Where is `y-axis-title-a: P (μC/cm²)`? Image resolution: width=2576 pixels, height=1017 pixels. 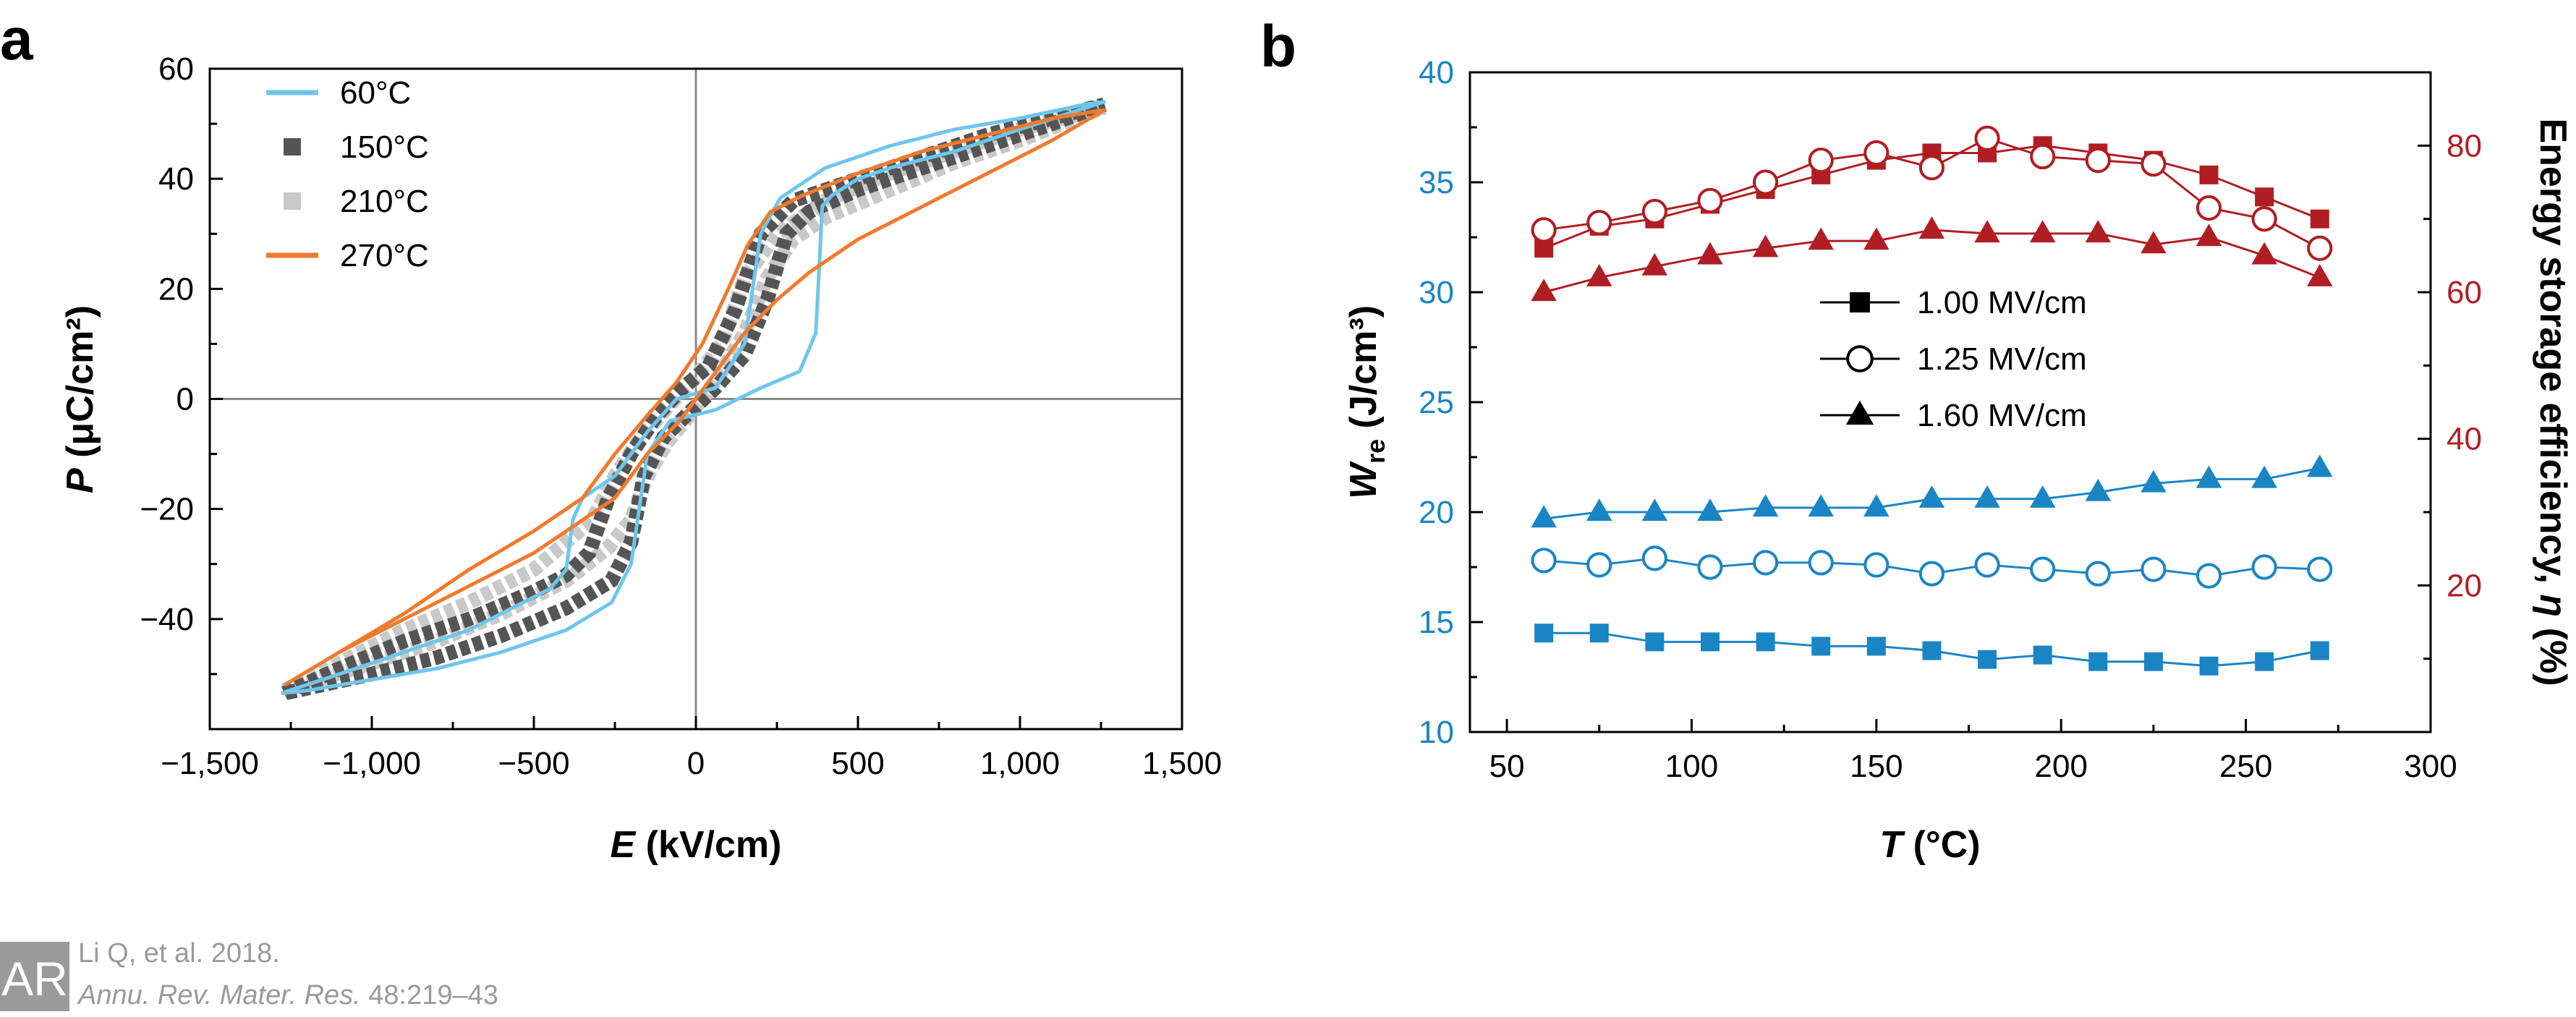
y-axis-title-a: P (μC/cm²) is located at coordinates (80, 399).